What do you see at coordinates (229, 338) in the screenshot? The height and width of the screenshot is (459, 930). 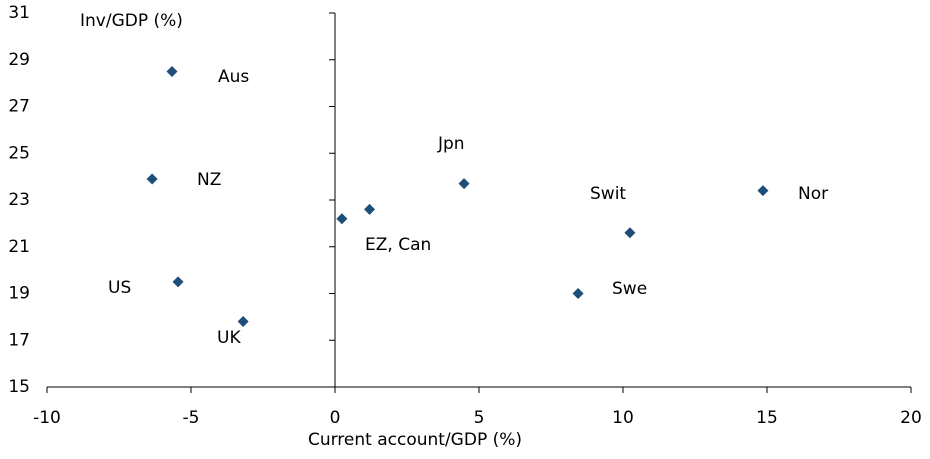 I see `annotation: UK` at bounding box center [229, 338].